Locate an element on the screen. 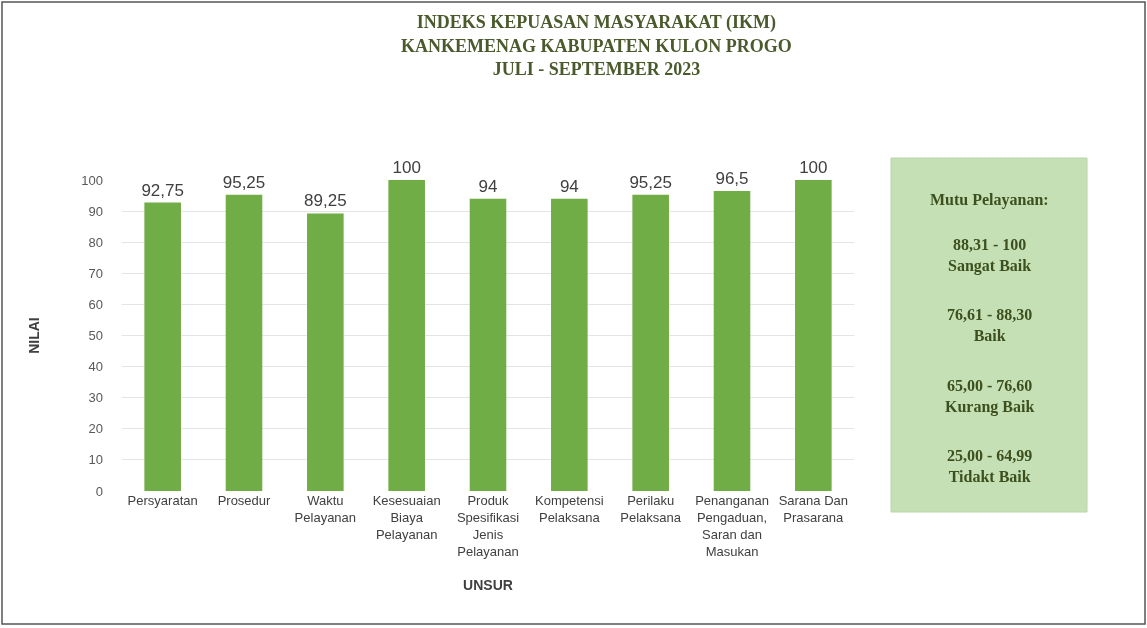 The image size is (1147, 628). data-label: 92,75 is located at coordinates (162, 190).